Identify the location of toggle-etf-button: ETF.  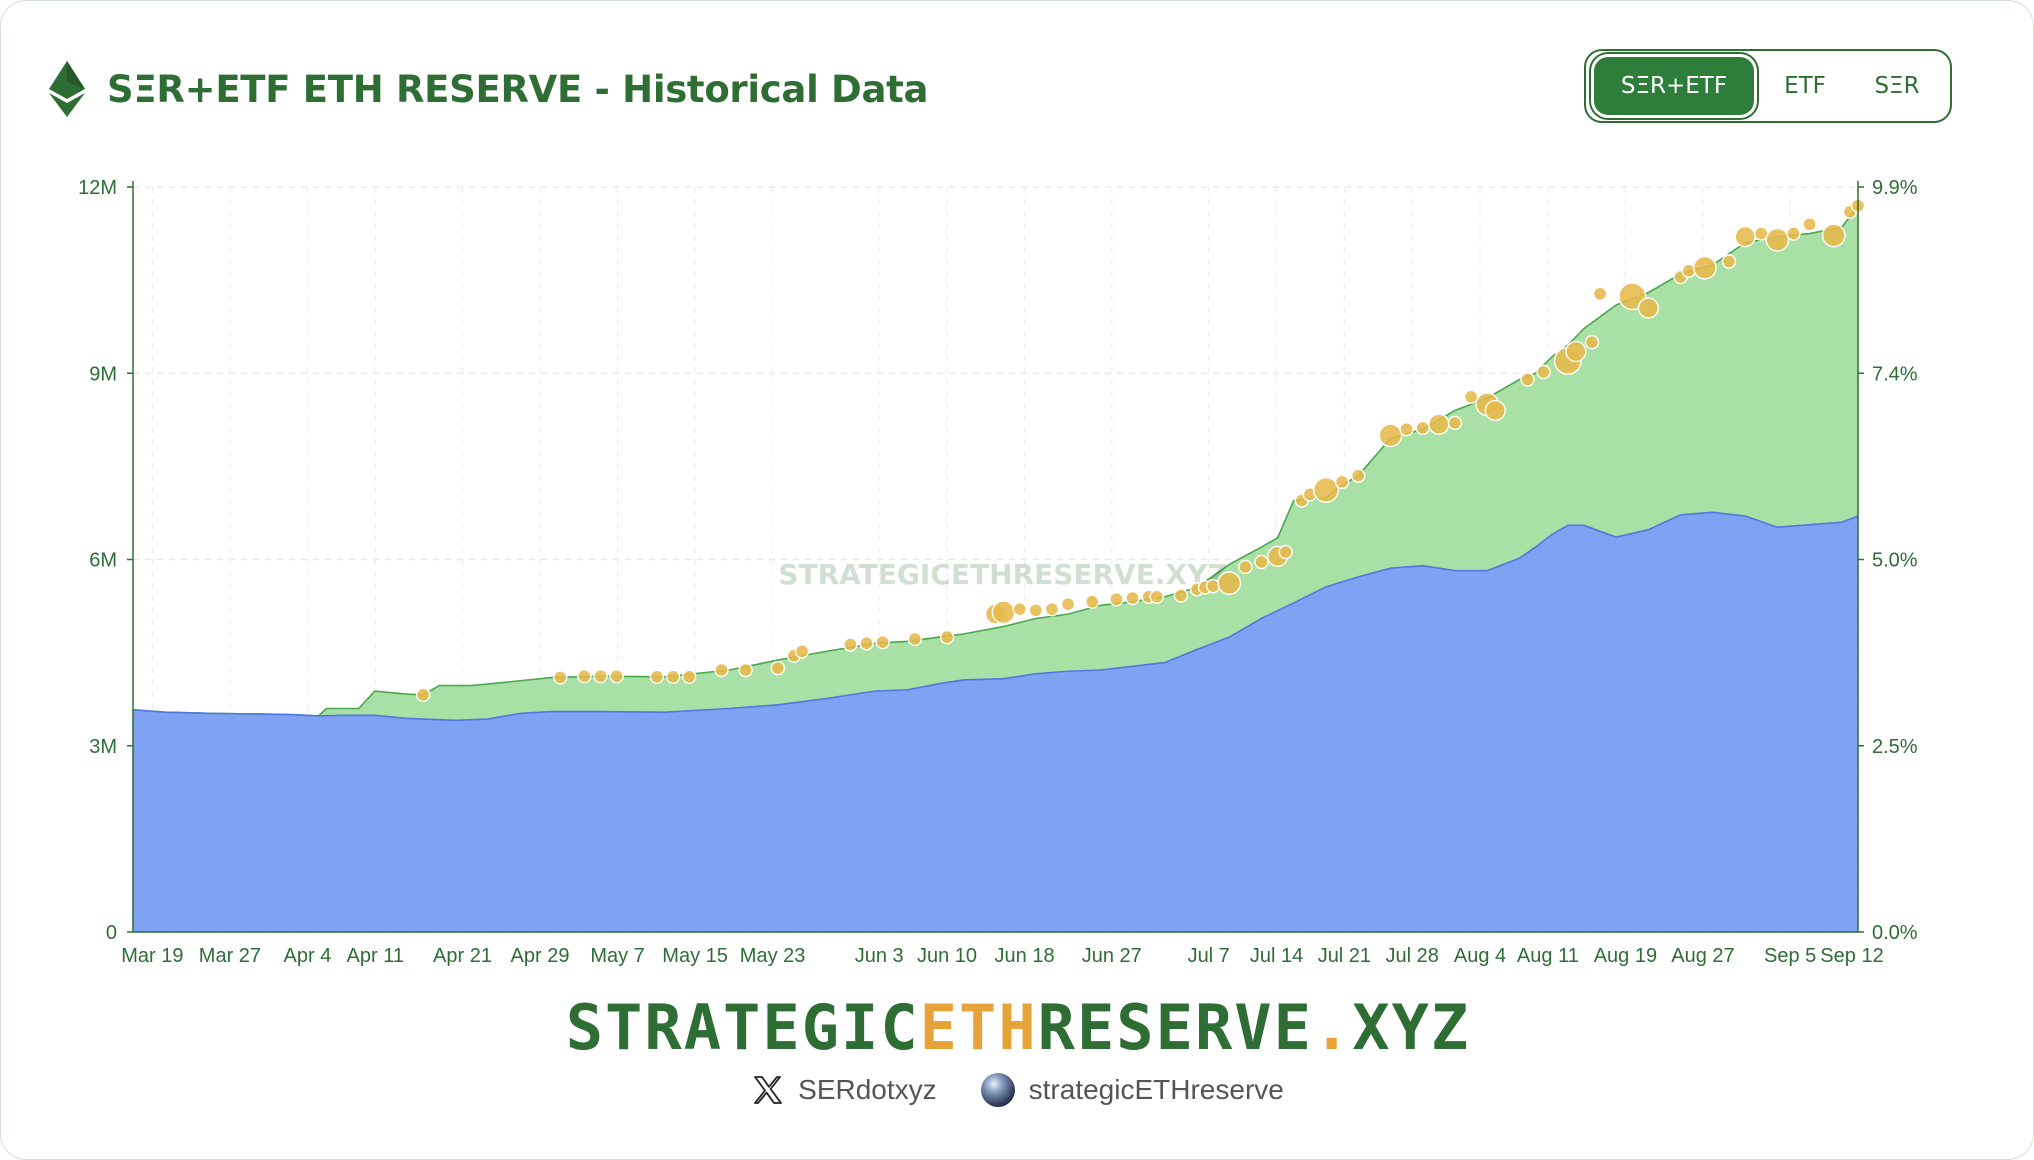
(1805, 86).